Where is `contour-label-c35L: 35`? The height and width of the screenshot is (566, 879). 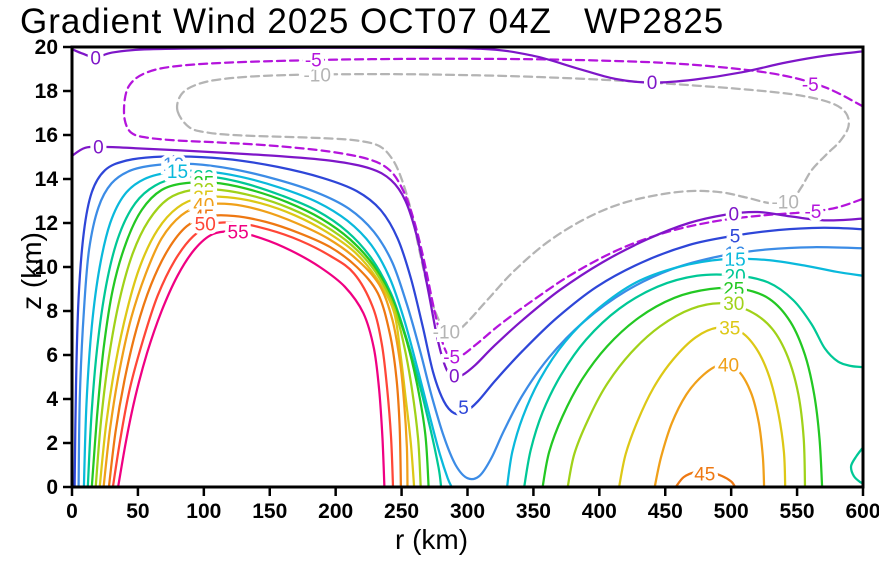
contour-label-c35L: 35 is located at coordinates (203, 198).